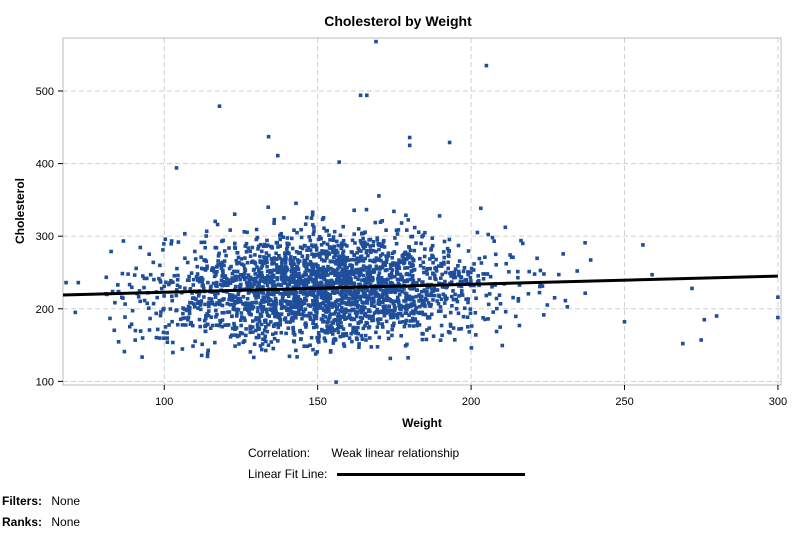 This screenshot has height=533, width=798. What do you see at coordinates (66, 501) in the screenshot?
I see `filters-value: None` at bounding box center [66, 501].